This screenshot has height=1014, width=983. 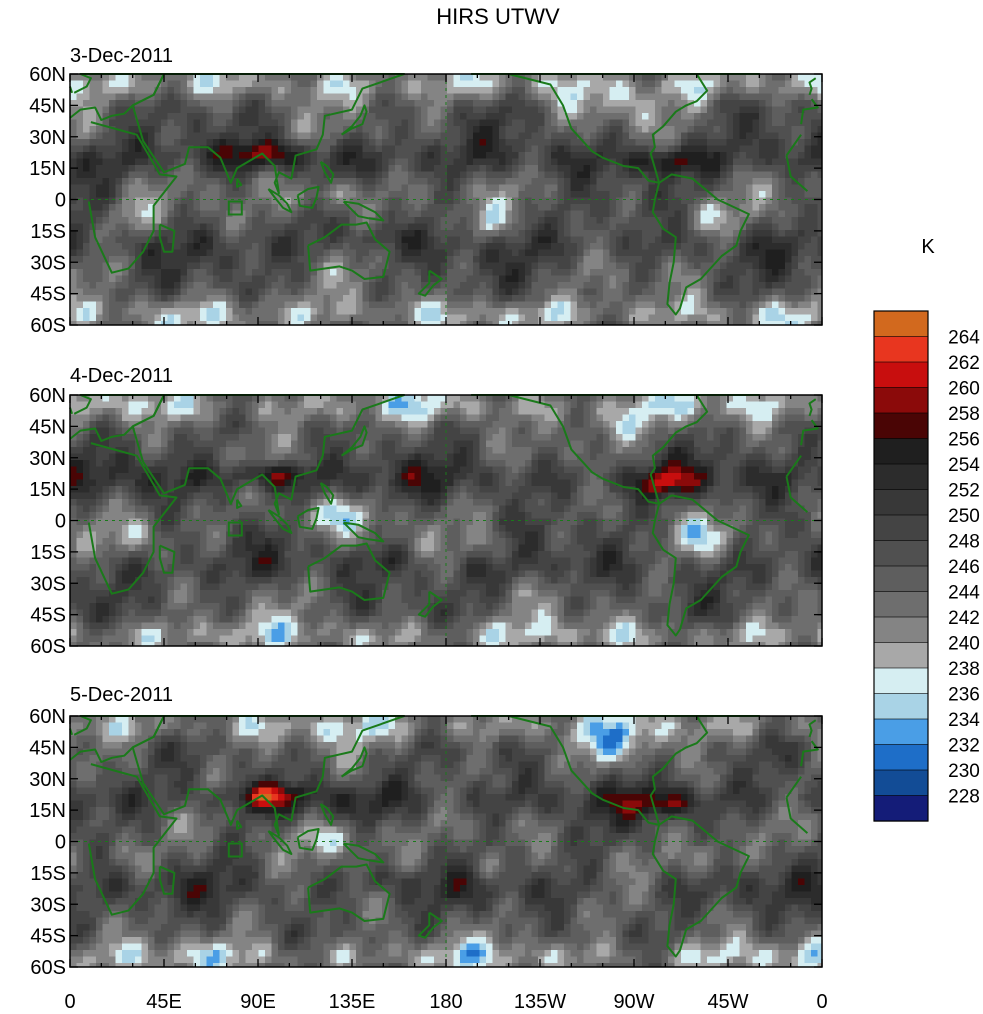 I want to click on colorbar-label: 246, so click(x=964, y=567).